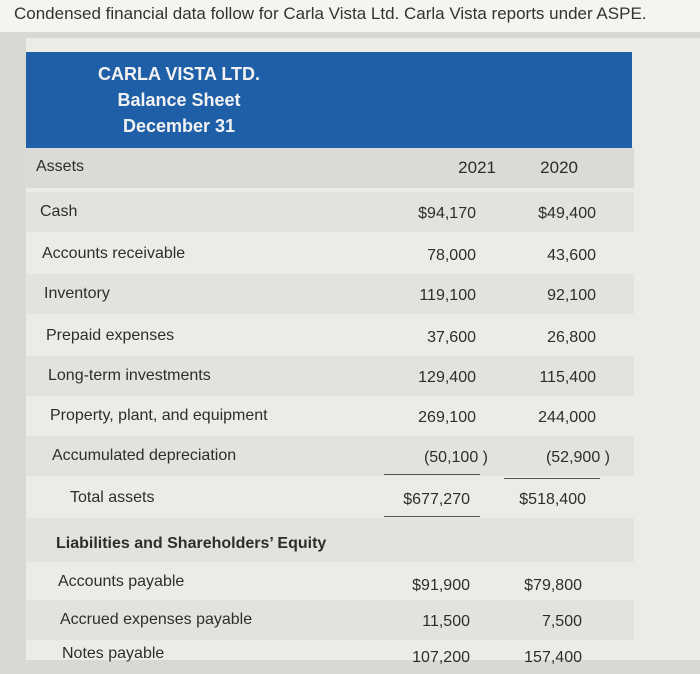  I want to click on column-header-row: Assets 2021 2020, so click(330, 168).